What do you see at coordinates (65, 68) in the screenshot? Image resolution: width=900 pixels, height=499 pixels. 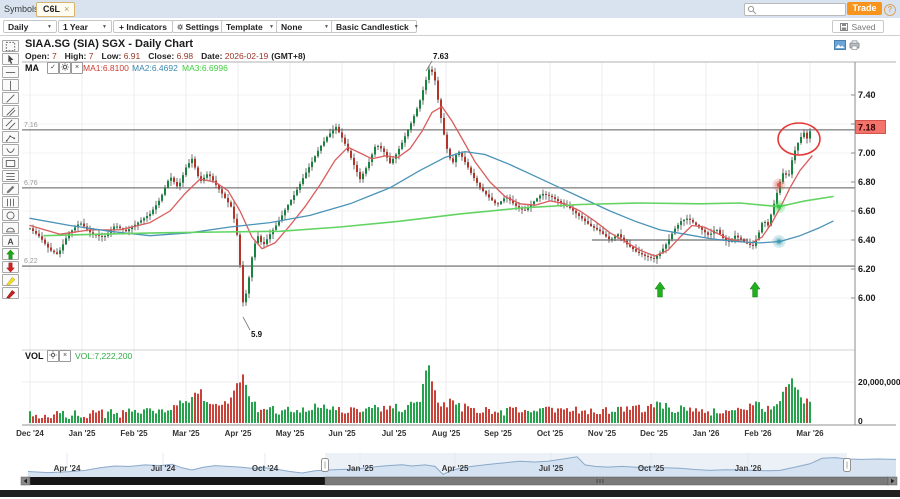 I see `ma-settings-button` at bounding box center [65, 68].